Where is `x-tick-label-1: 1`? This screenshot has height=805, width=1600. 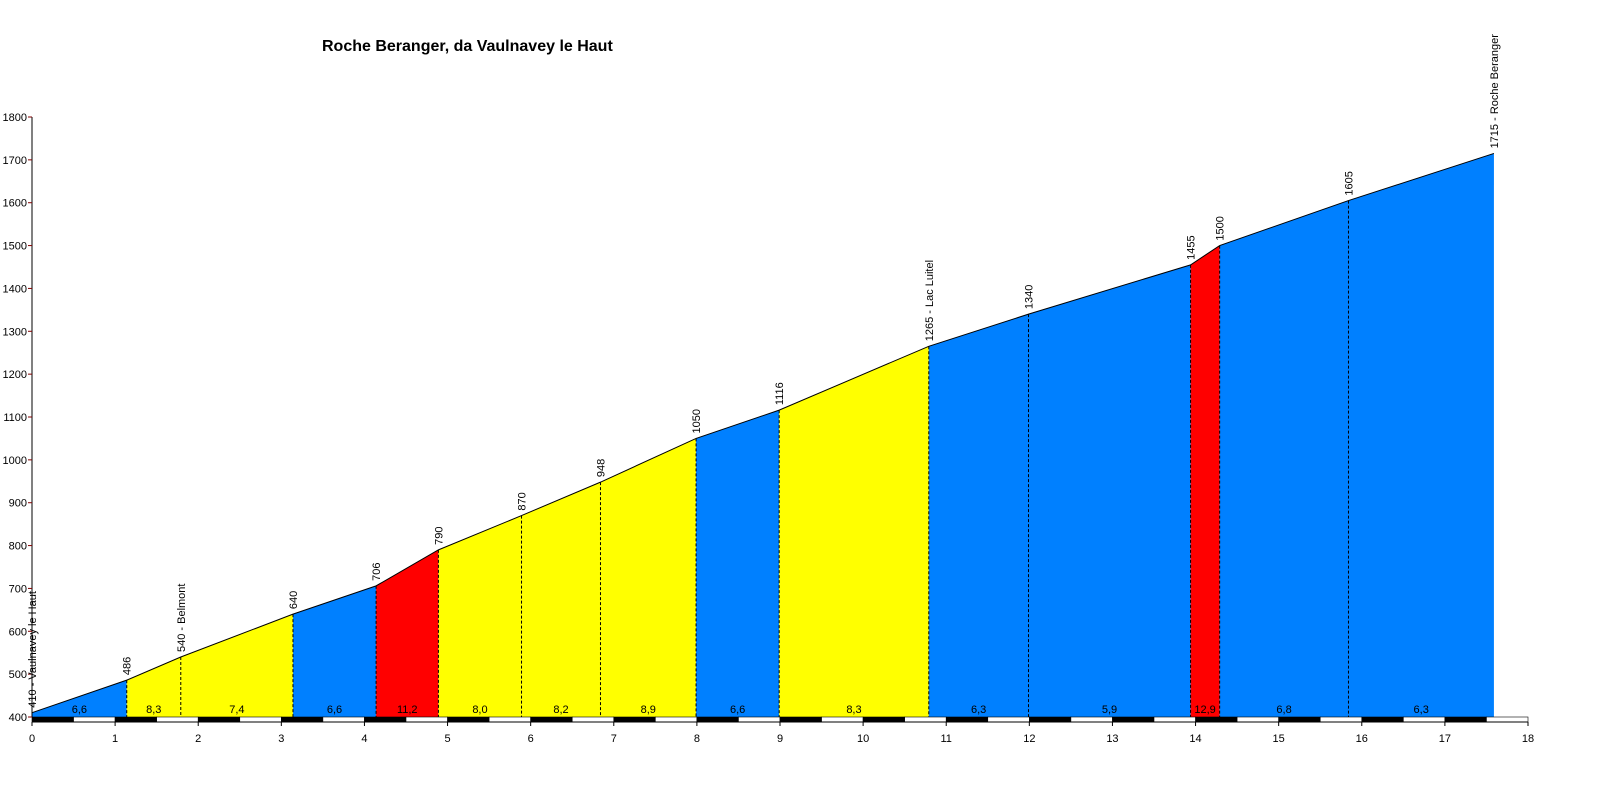
x-tick-label-1: 1 is located at coordinates (115, 739).